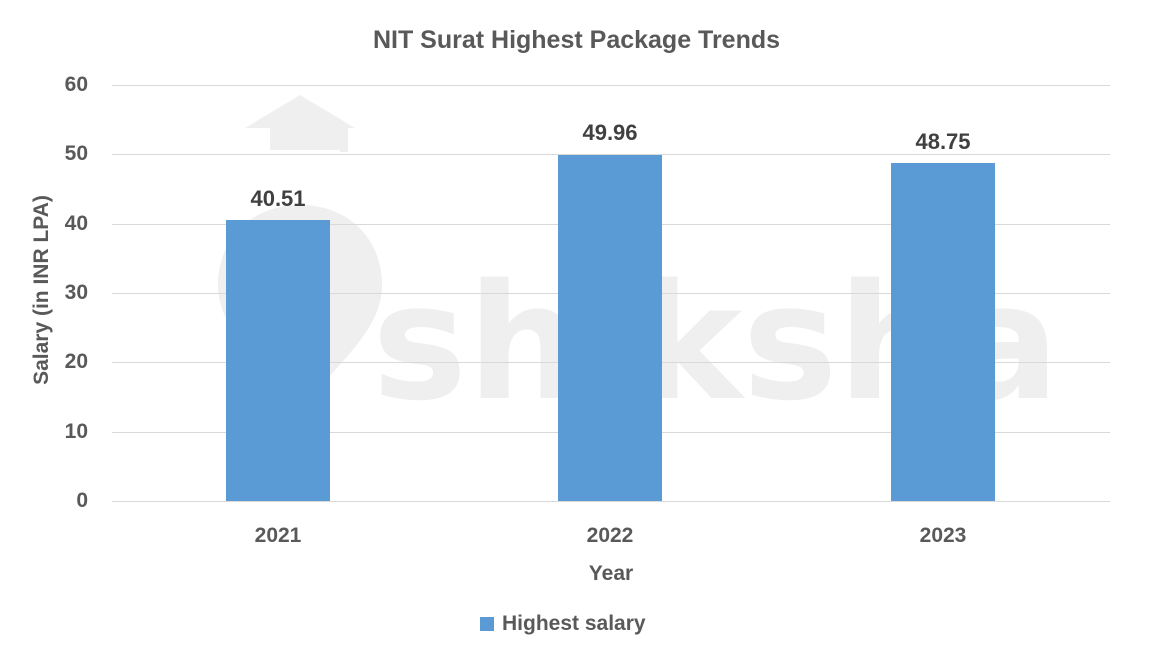  What do you see at coordinates (76, 223) in the screenshot?
I see `y-tick-40: 40` at bounding box center [76, 223].